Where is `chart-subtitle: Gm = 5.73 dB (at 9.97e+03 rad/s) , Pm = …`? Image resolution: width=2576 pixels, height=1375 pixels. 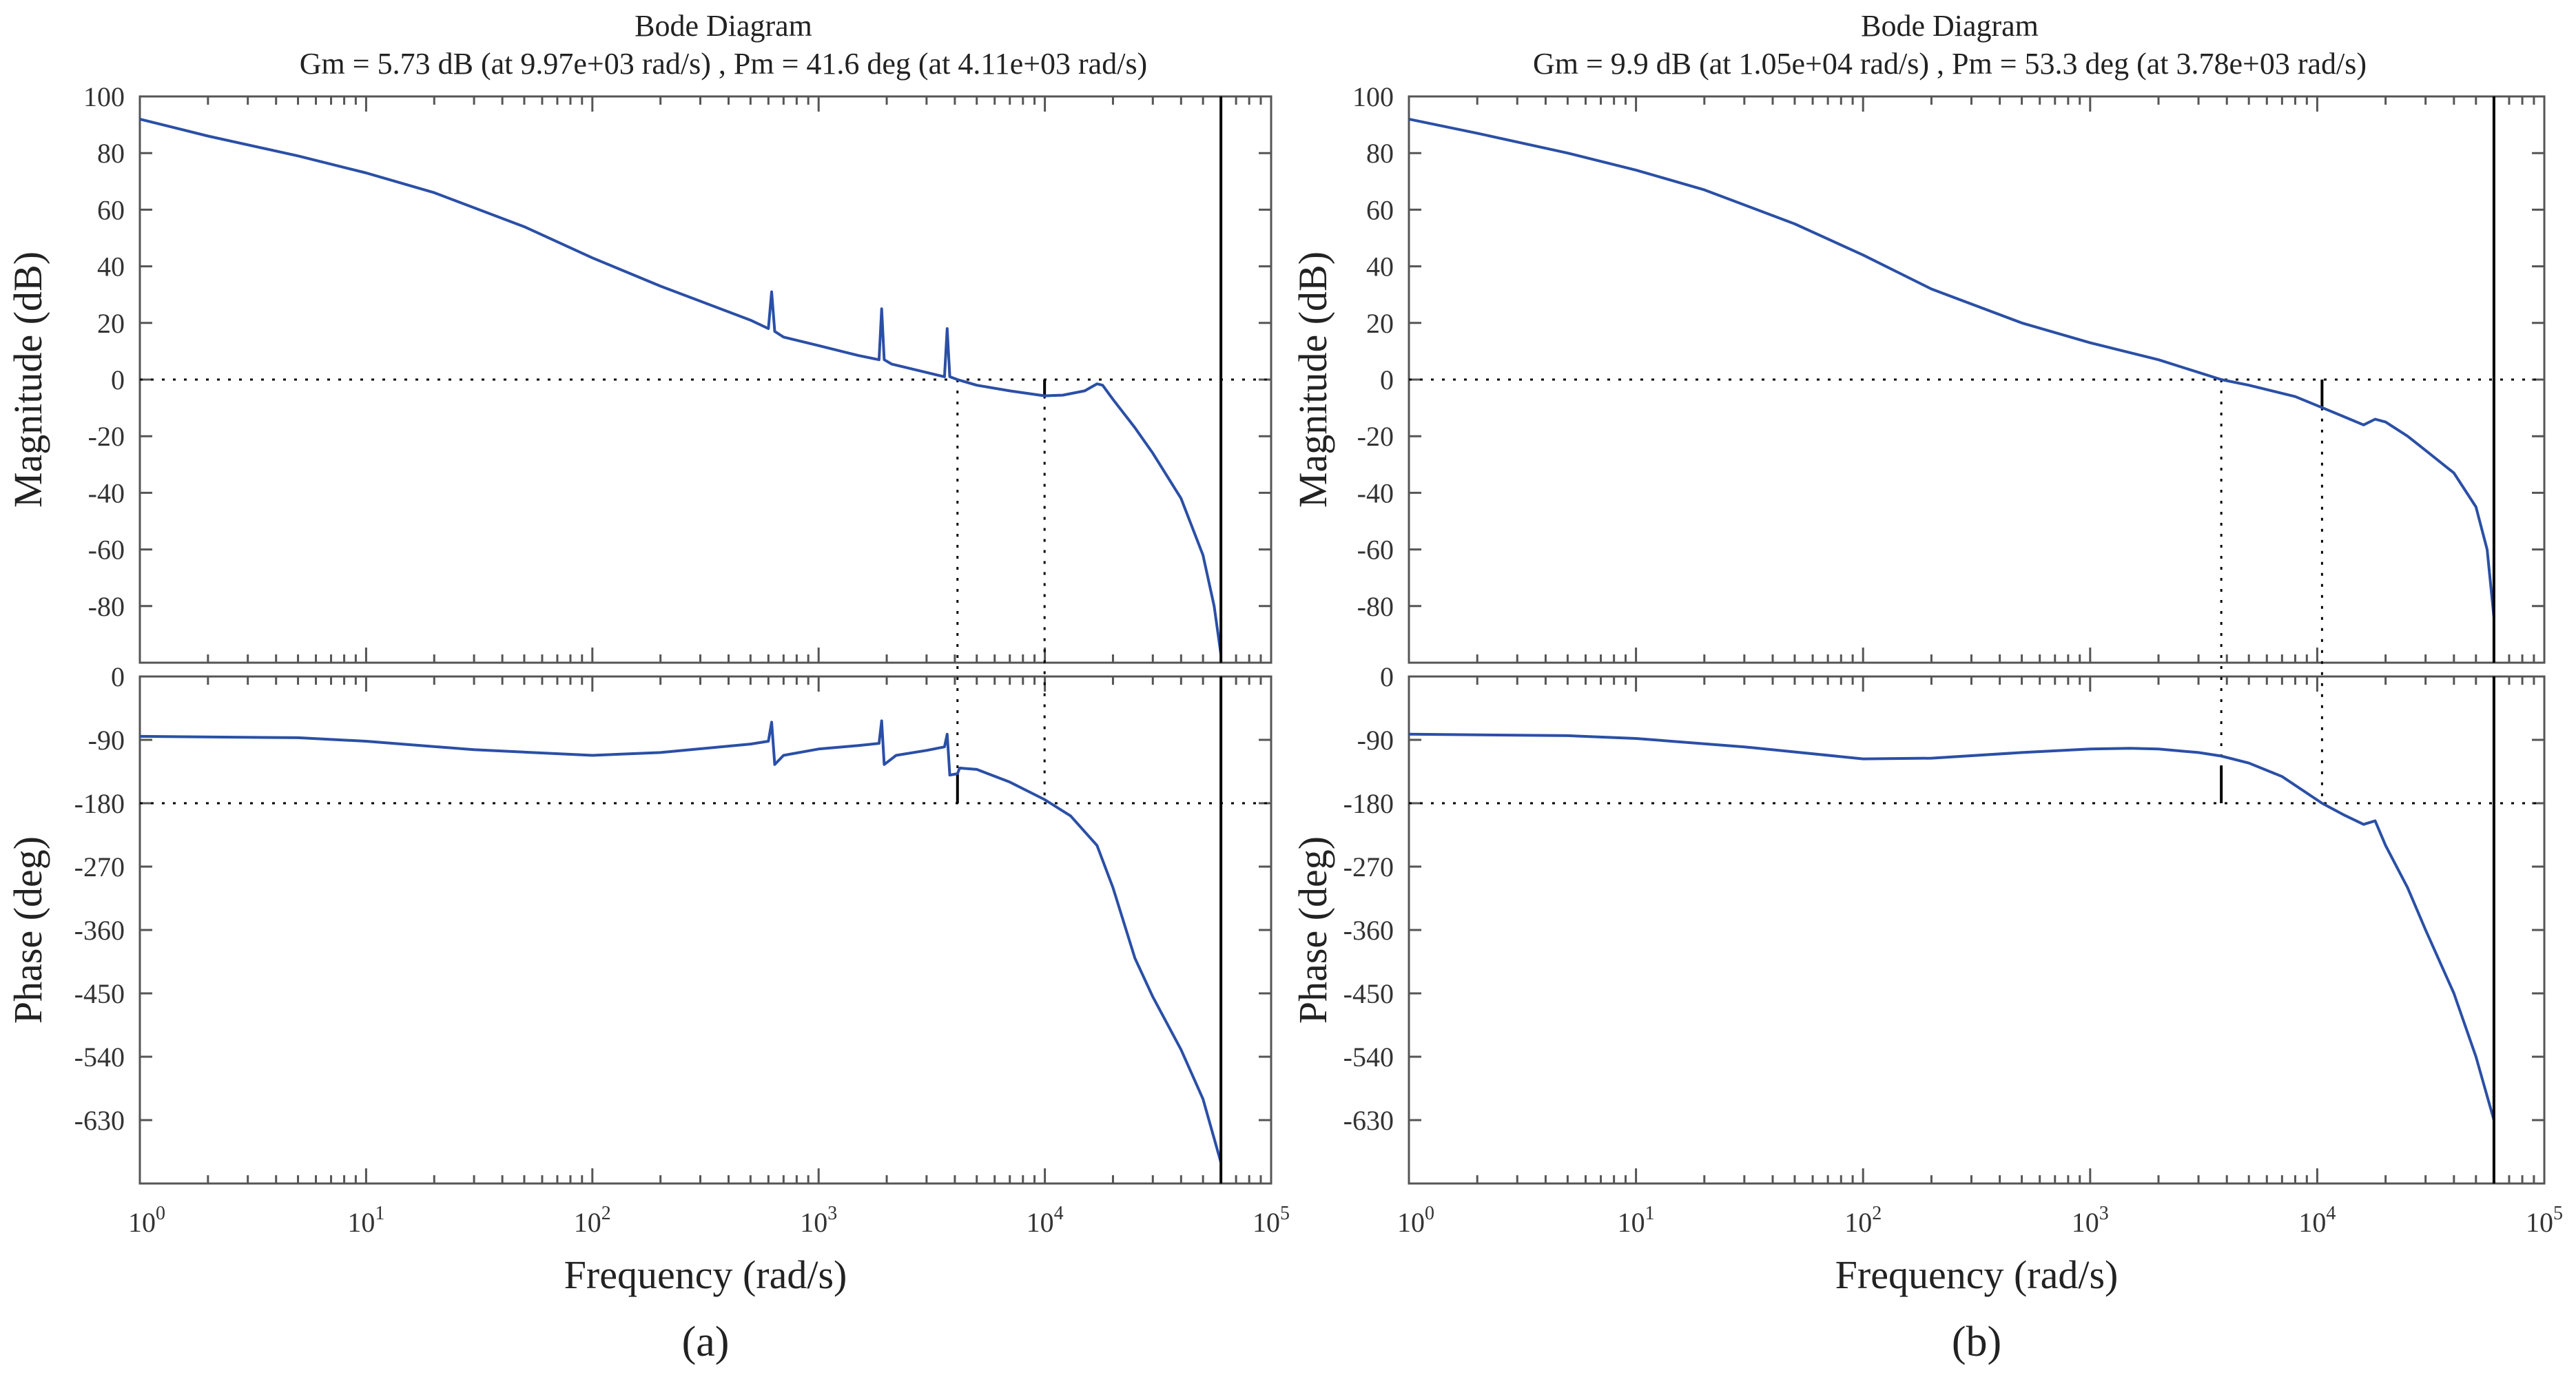
chart-subtitle: Gm = 5.73 dB (at 9.97e+03 rad/s) , Pm = … is located at coordinates (723, 64).